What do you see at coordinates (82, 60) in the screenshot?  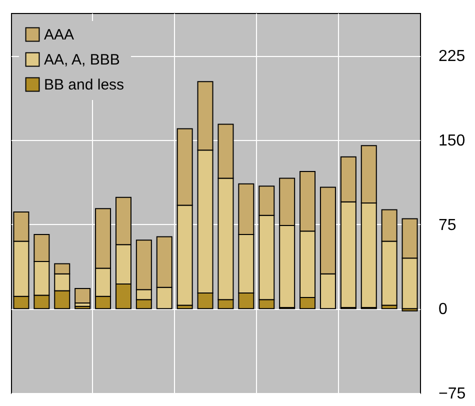 I see `legend-label: AA, A, BBB` at bounding box center [82, 60].